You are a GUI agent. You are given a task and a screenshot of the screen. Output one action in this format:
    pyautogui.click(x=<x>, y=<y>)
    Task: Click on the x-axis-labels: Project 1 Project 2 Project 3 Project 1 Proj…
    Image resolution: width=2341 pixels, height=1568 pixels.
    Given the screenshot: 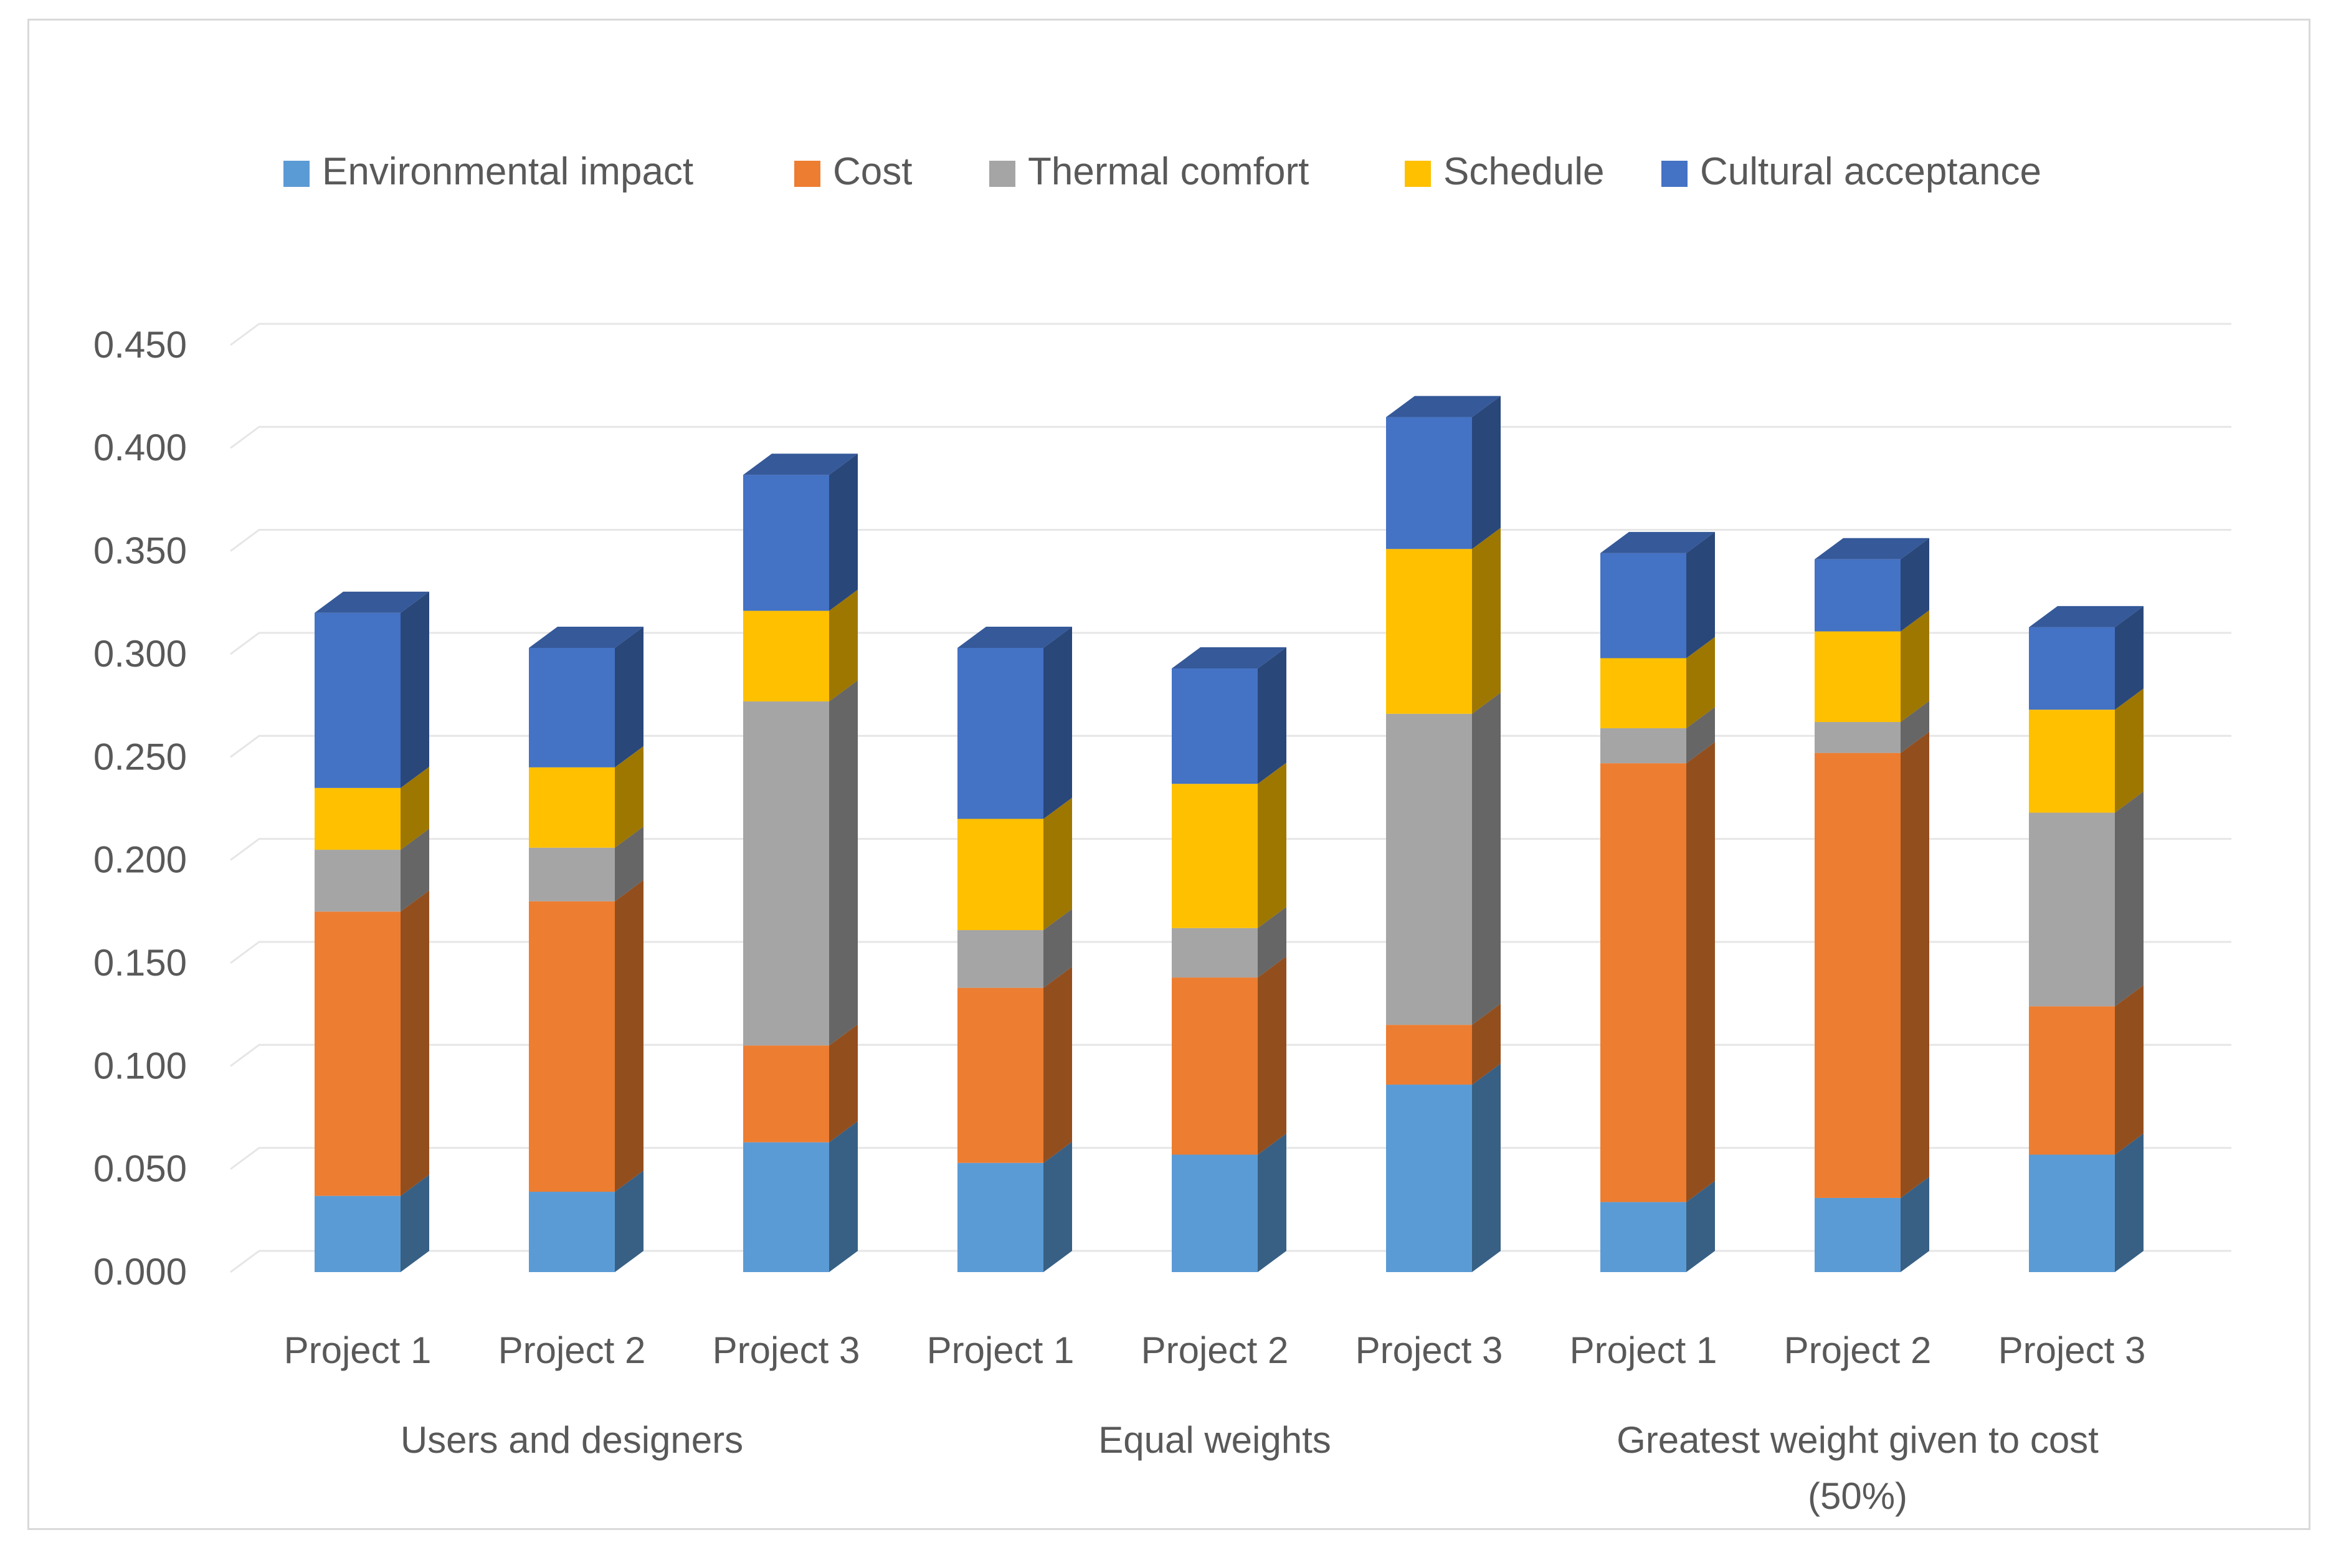 What is the action you would take?
    pyautogui.click(x=1215, y=1423)
    